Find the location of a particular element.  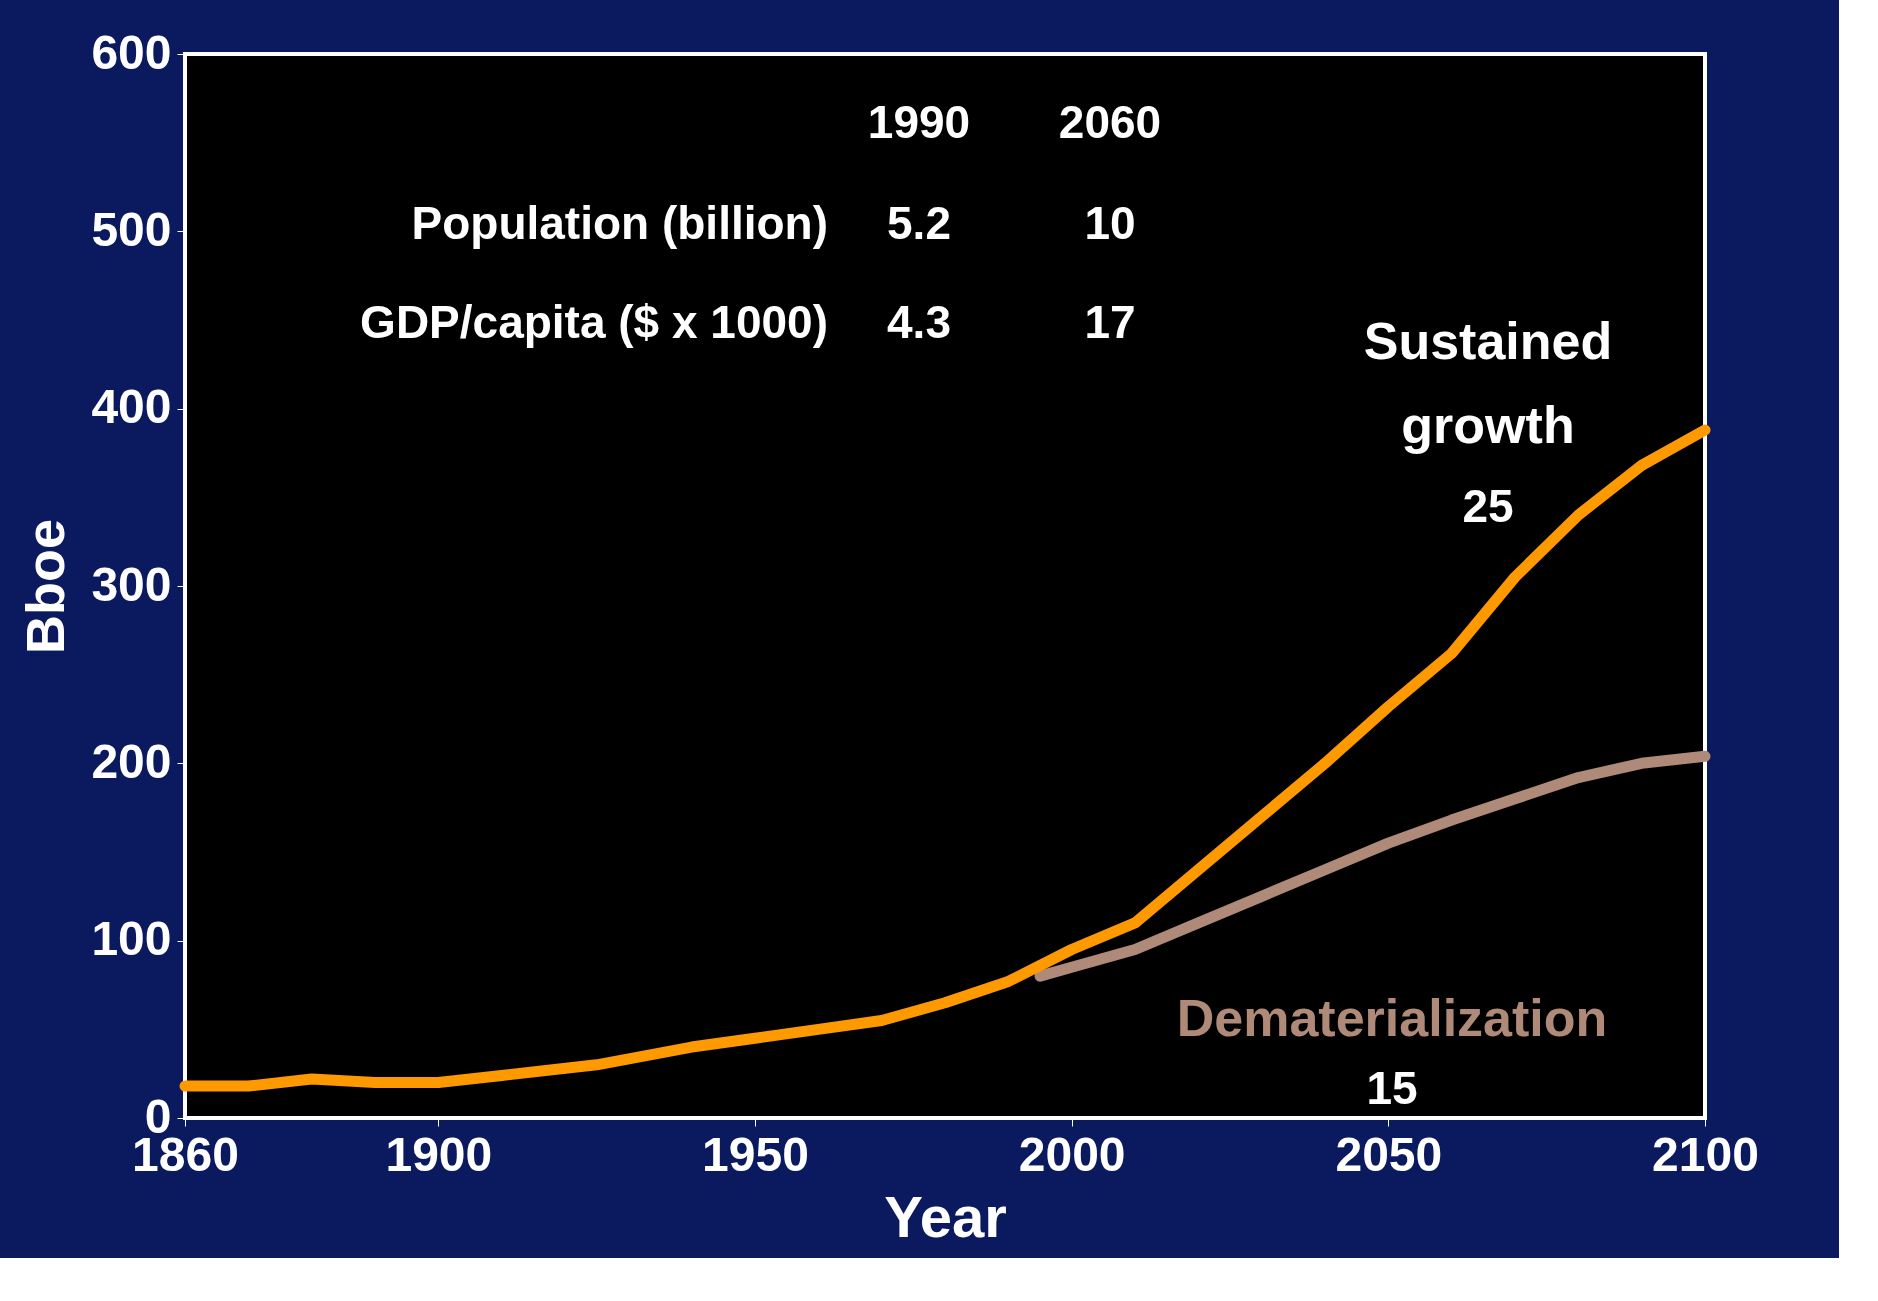

x-tick-label: 1900 is located at coordinates (439, 1154).